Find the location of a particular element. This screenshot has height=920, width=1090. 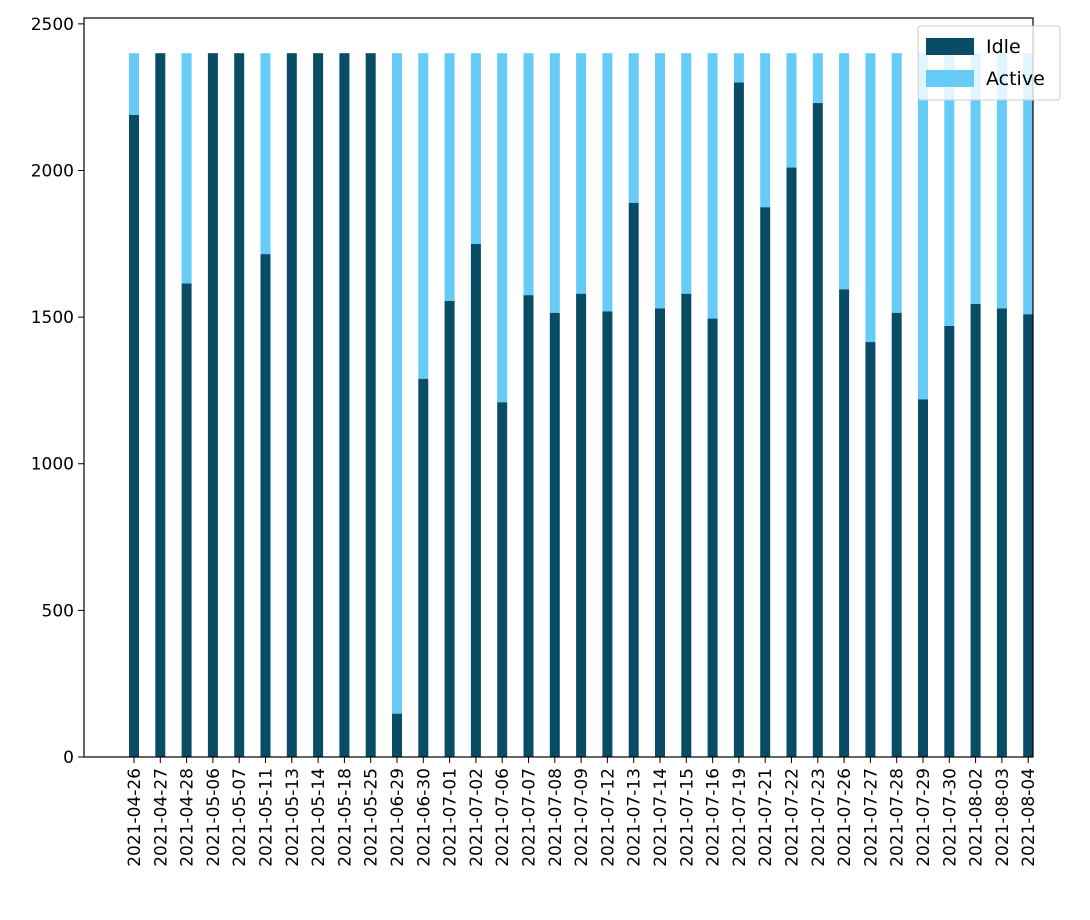

x-tick-label-2021-05-11: 2021-05-11 is located at coordinates (267, 817).